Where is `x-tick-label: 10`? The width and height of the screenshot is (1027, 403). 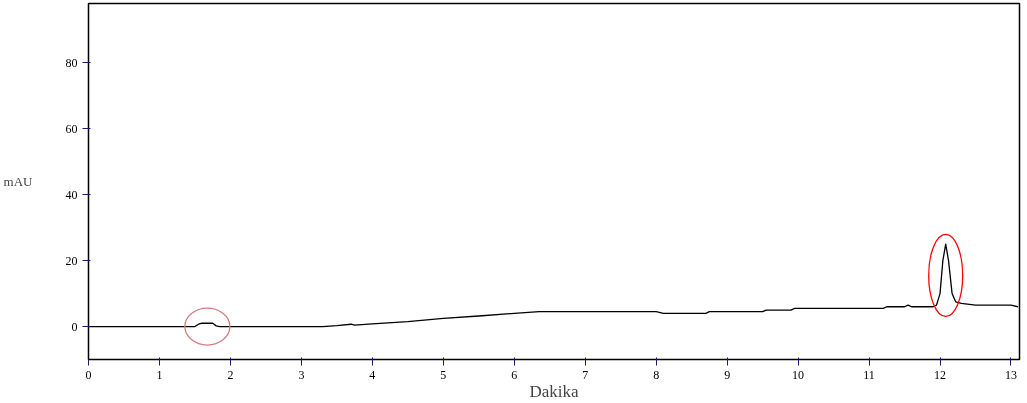 x-tick-label: 10 is located at coordinates (798, 374).